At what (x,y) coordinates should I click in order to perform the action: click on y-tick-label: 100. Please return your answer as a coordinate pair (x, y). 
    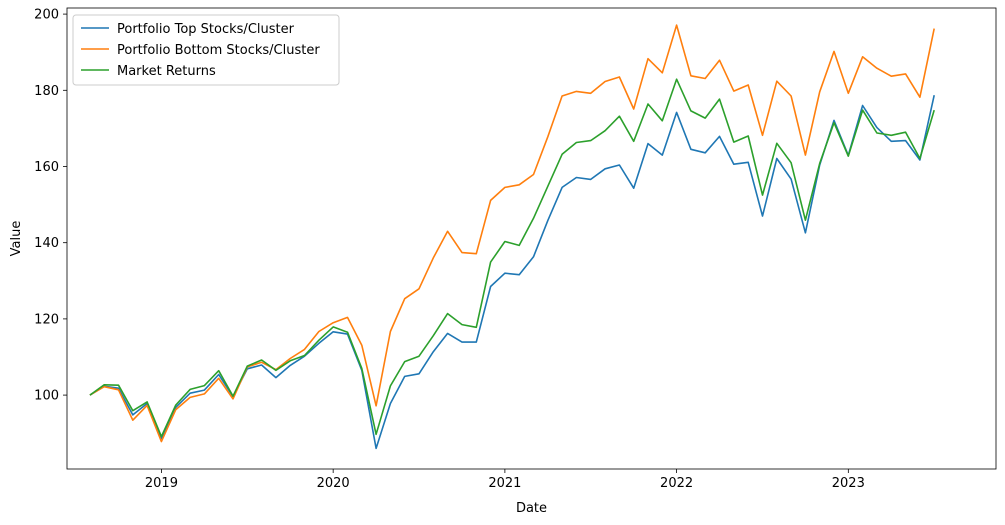
    Looking at the image, I should click on (46, 396).